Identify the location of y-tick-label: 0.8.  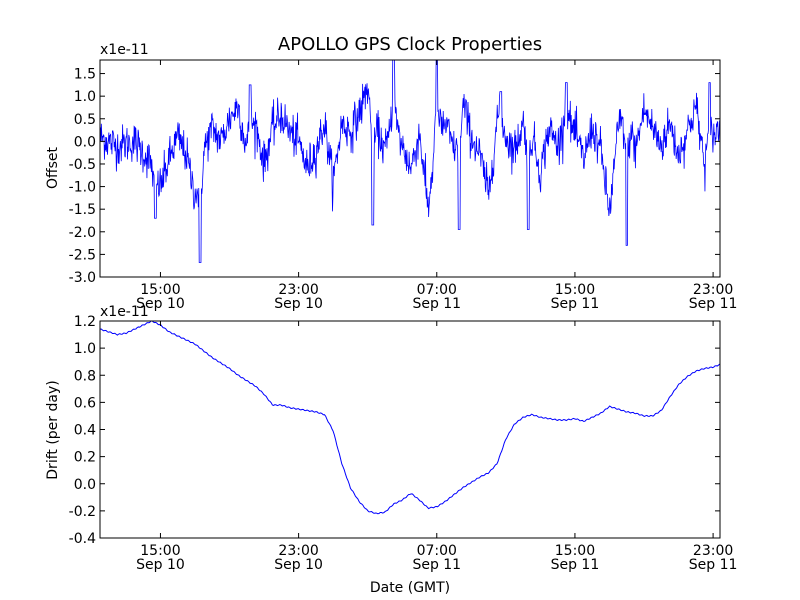
(85, 376).